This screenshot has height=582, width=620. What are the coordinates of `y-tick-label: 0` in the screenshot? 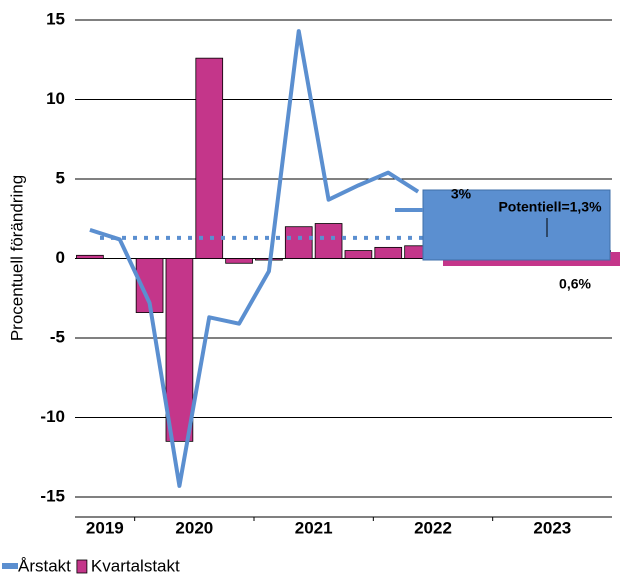 It's located at (60, 257).